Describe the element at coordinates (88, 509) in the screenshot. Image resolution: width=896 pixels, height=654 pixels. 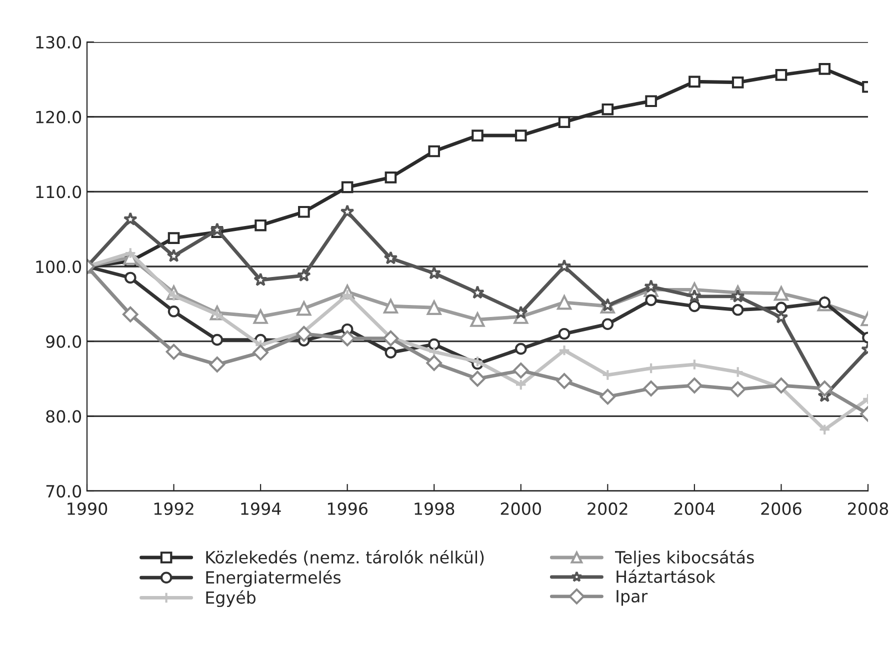
I see `x-tick-label: 1990` at that location.